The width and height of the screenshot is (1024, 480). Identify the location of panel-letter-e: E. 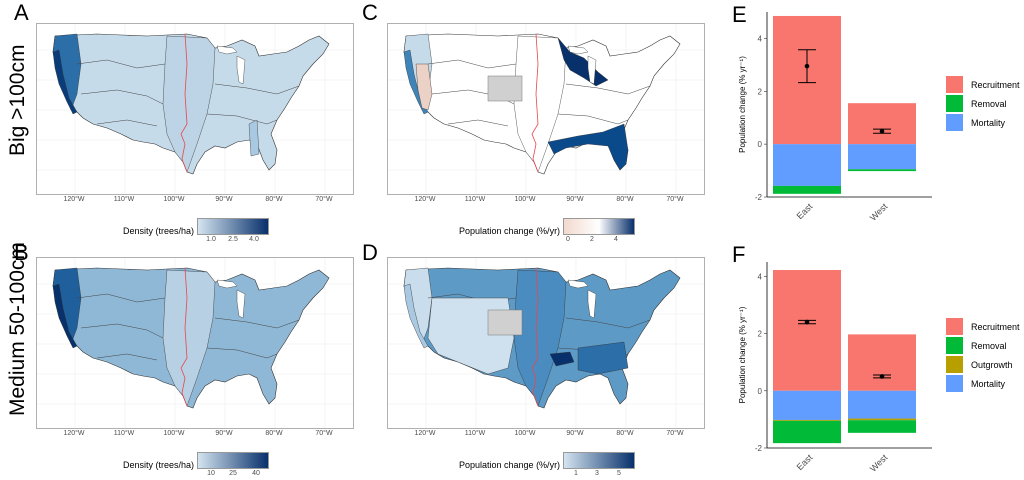
(739, 14).